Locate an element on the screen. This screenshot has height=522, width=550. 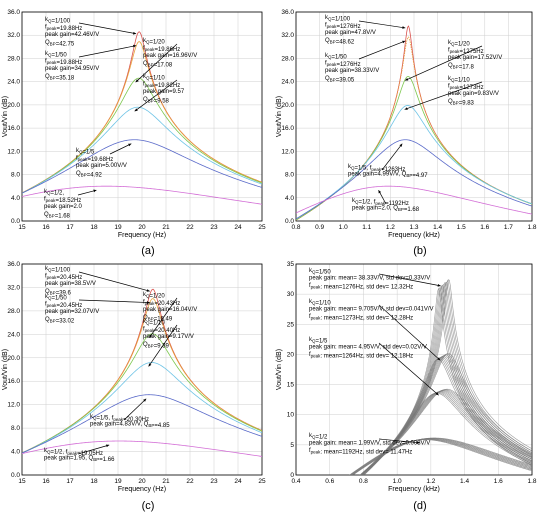
y-tick-label: 20.0 is located at coordinates (287, 105).